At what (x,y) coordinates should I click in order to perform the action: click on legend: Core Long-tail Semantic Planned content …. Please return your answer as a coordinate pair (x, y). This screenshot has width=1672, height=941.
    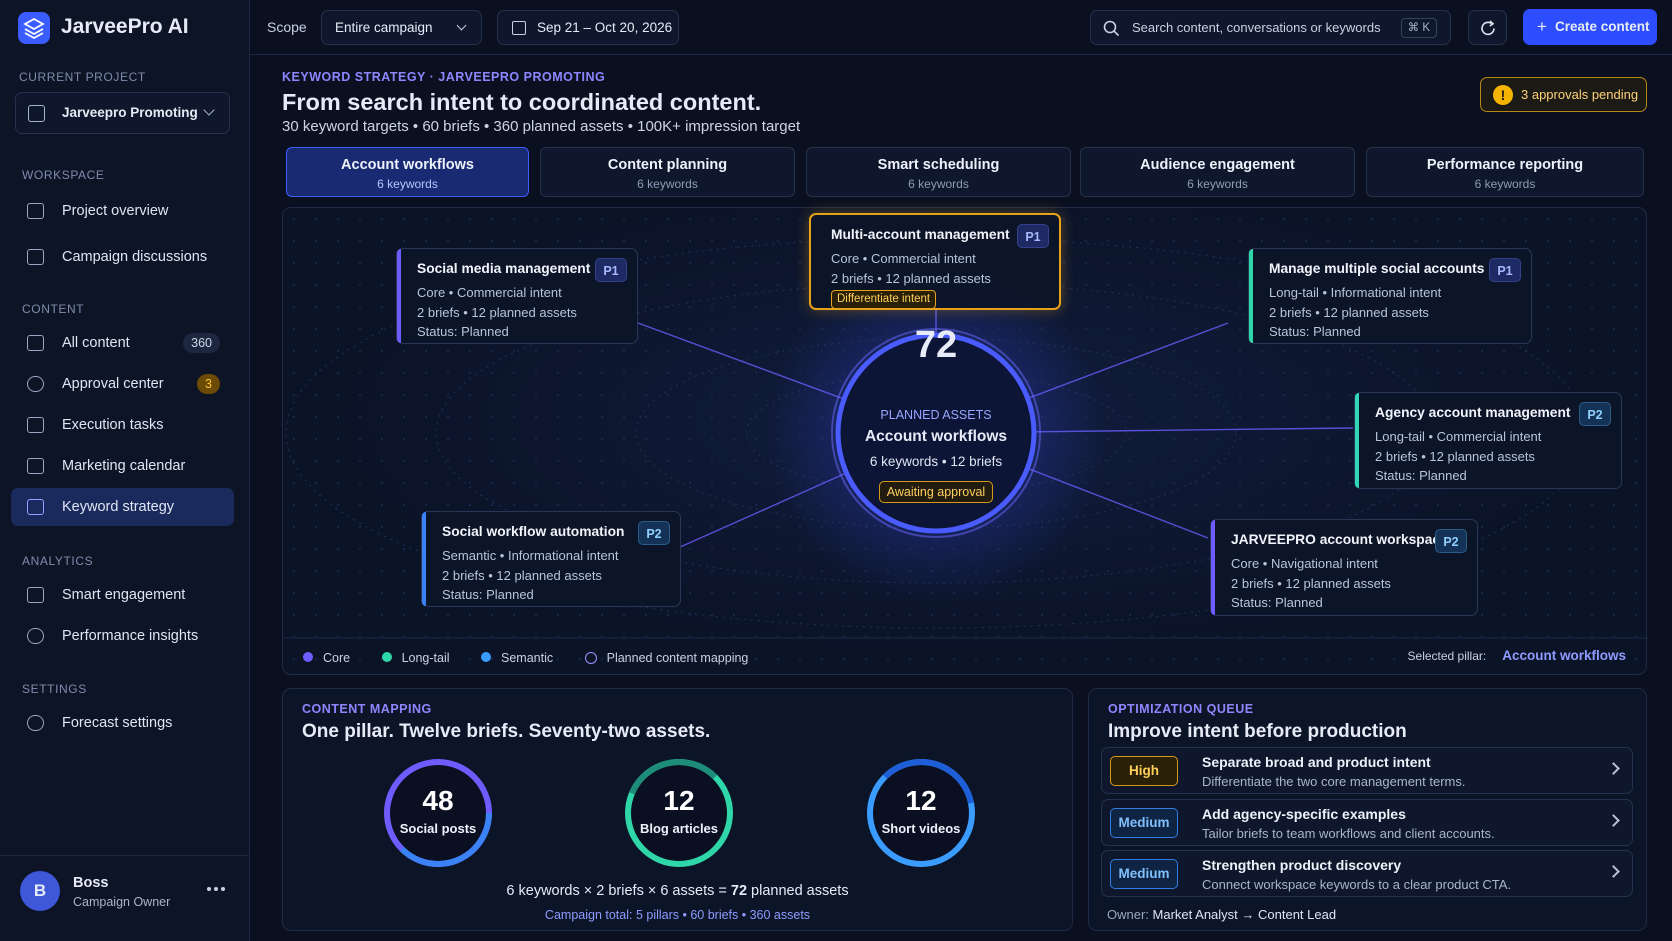
    Looking at the image, I should click on (525, 658).